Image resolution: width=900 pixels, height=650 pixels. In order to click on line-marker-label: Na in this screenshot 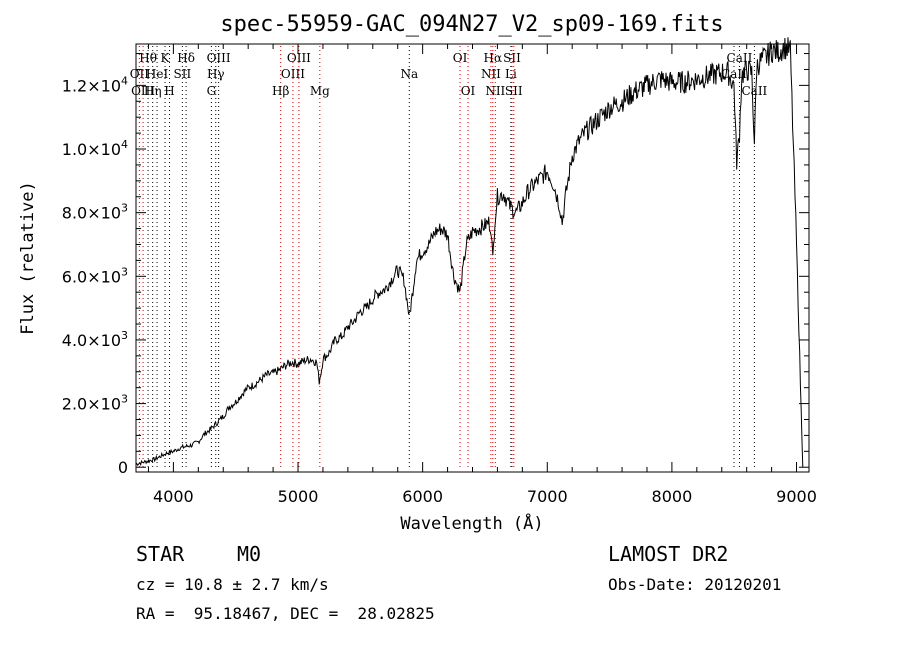, I will do `click(409, 74)`.